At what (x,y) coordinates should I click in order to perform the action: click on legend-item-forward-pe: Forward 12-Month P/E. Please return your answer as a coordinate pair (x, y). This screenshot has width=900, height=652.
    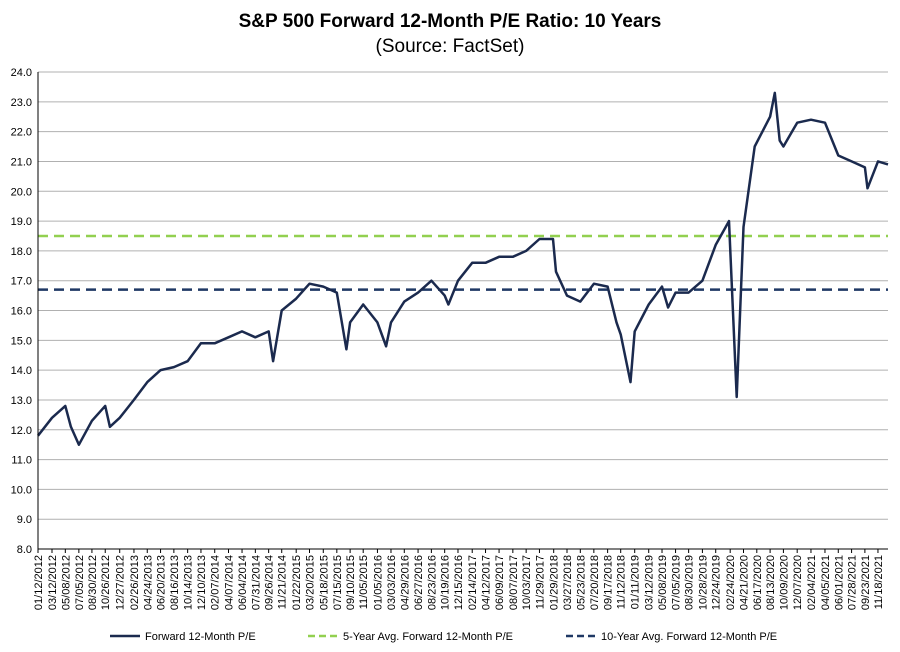
    Looking at the image, I should click on (183, 637).